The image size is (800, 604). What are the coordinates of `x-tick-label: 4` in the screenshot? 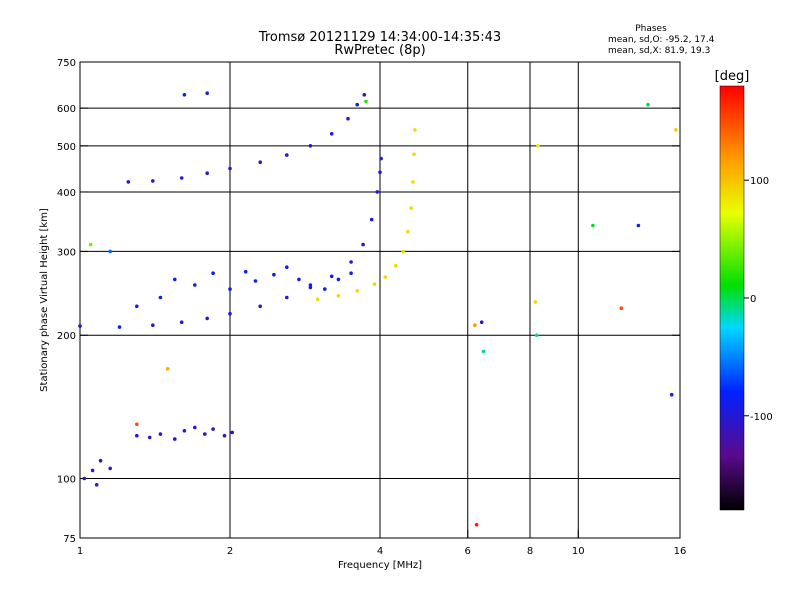 It's located at (380, 551).